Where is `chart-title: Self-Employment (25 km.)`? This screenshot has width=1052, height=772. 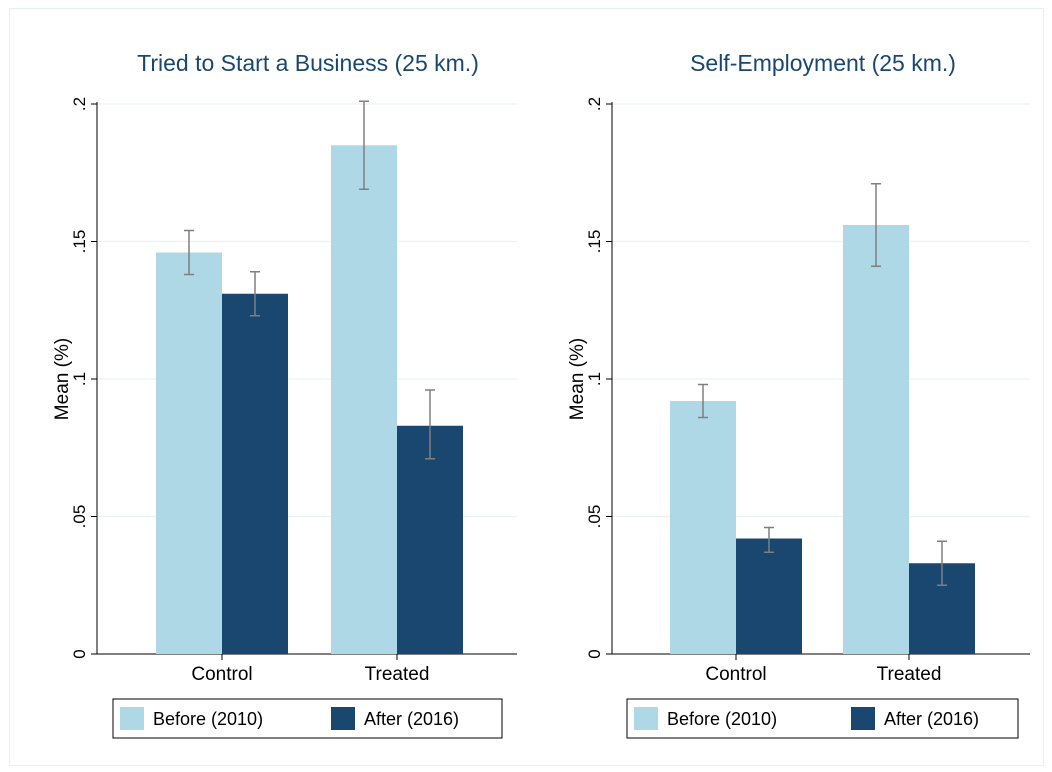
chart-title: Self-Employment (25 km.) is located at coordinates (823, 63).